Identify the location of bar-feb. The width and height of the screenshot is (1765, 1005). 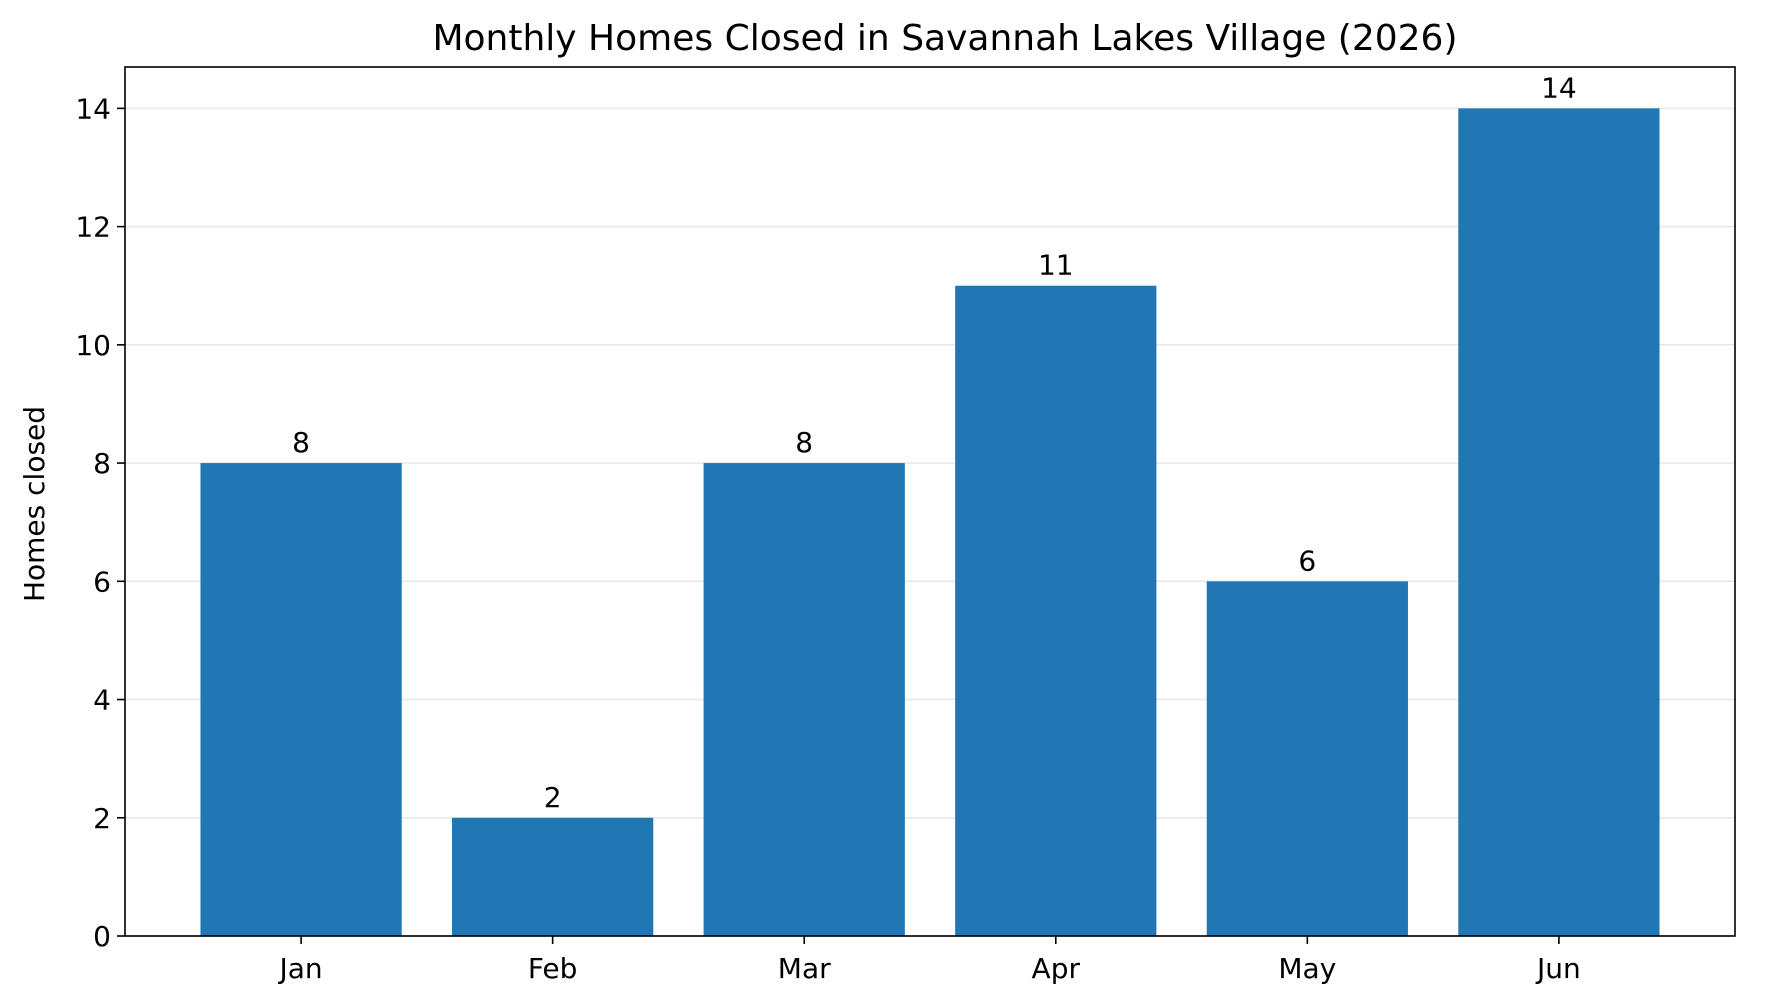
(553, 876).